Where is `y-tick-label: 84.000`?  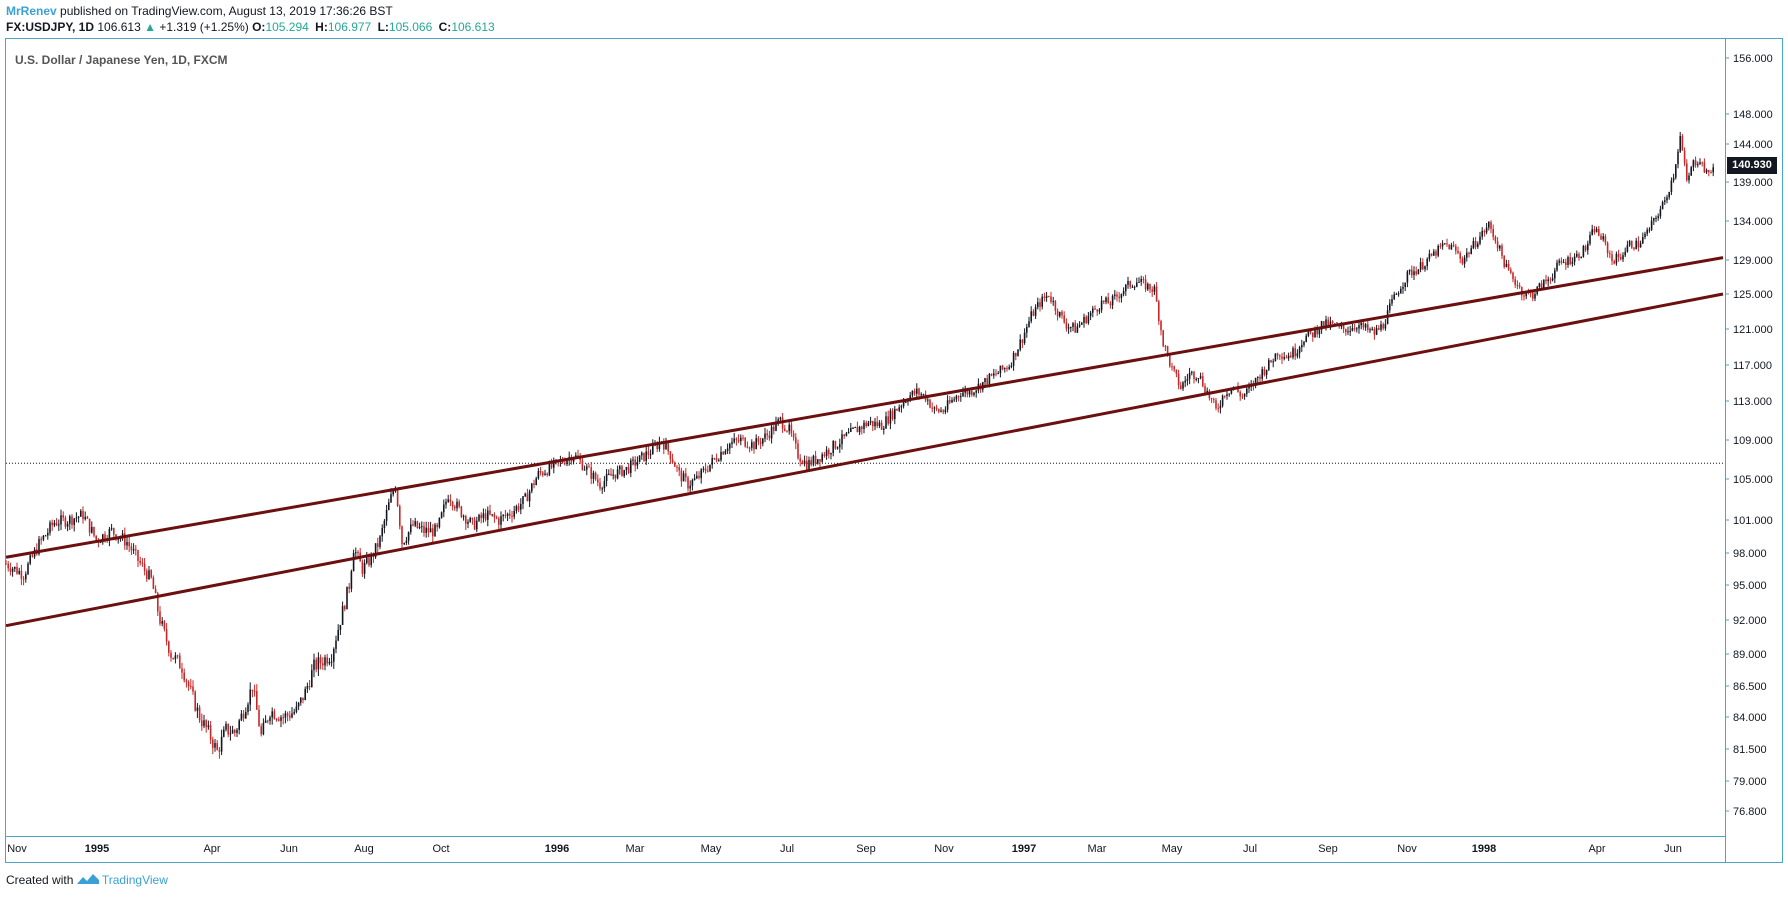
y-tick-label: 84.000 is located at coordinates (1750, 718).